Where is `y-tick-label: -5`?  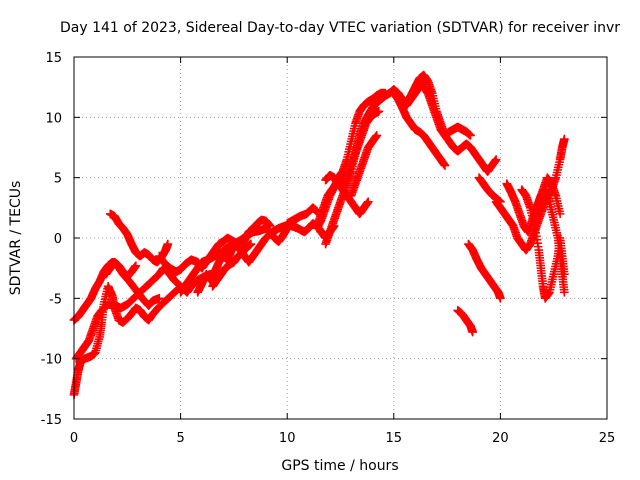 y-tick-label: -5 is located at coordinates (55, 299).